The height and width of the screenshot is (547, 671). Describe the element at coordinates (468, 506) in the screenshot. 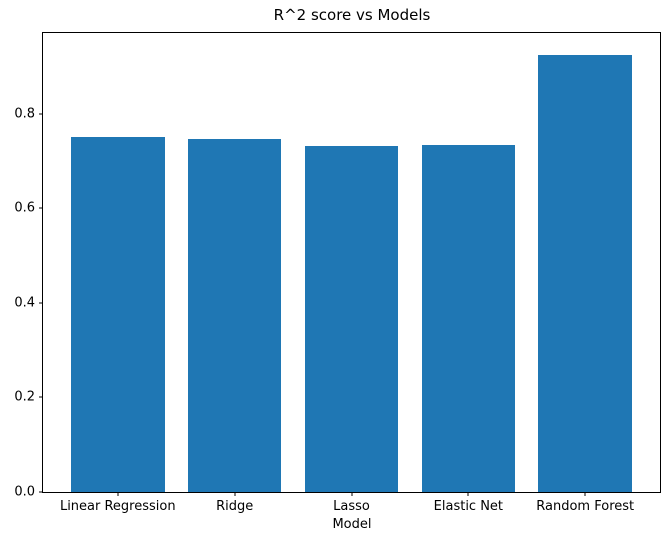

I see `x-tick-label: Elastic Net` at that location.